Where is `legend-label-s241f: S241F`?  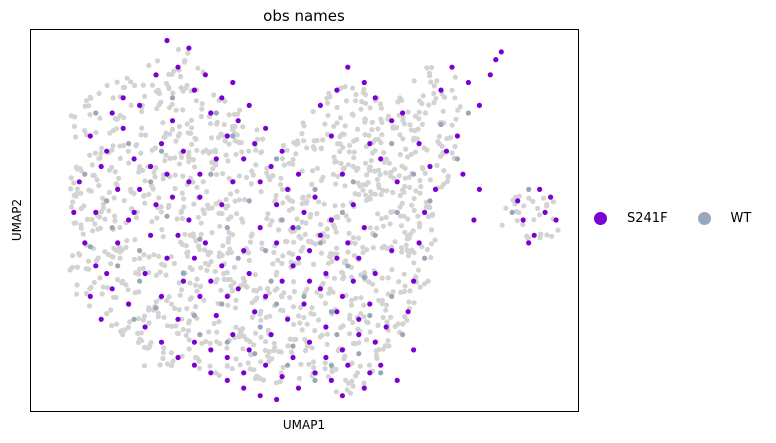 legend-label-s241f: S241F is located at coordinates (647, 218).